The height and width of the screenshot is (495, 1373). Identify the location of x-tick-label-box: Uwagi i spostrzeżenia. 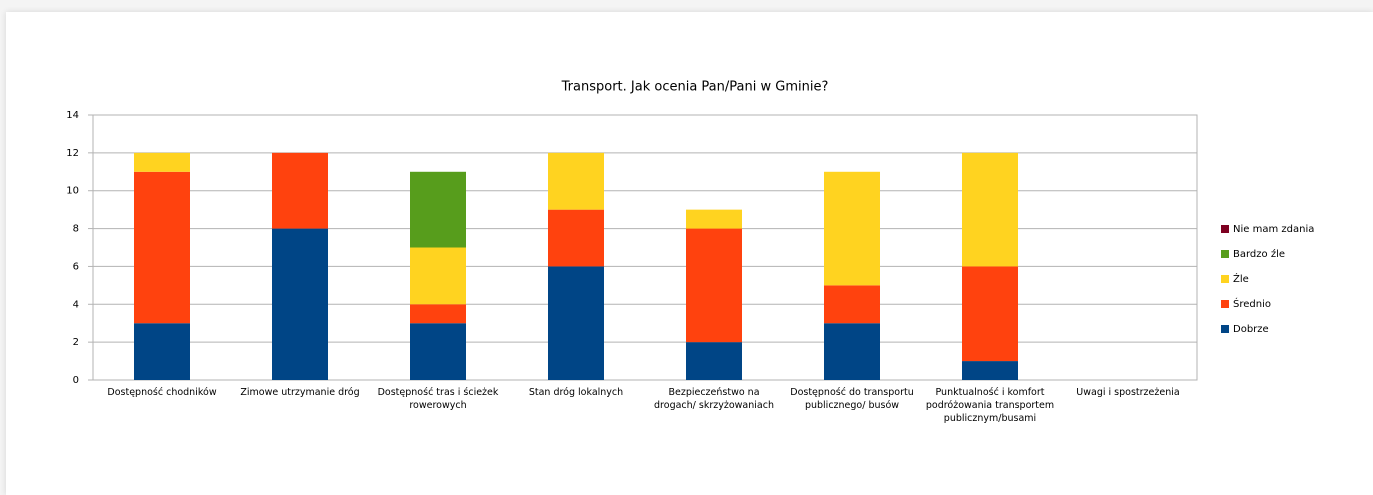
(1128, 392).